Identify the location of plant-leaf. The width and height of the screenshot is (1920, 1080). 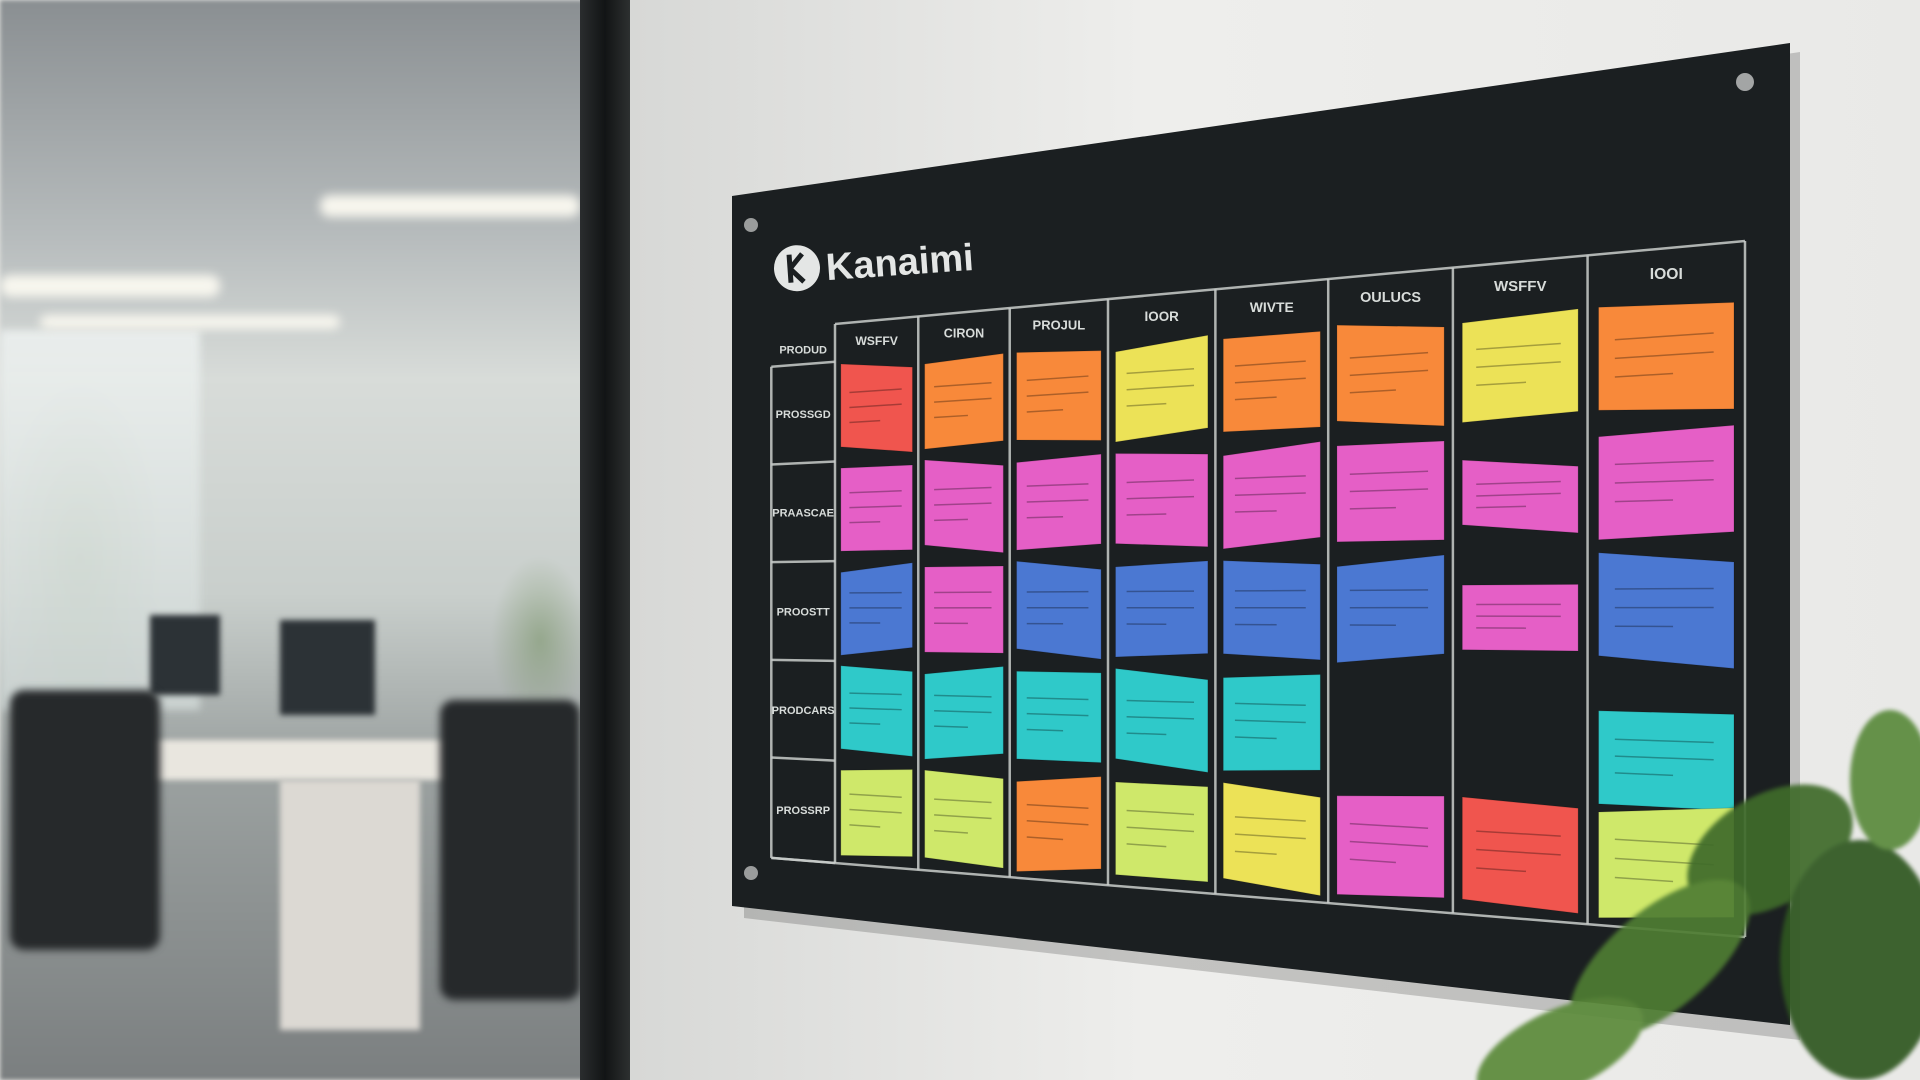
(1560, 1038).